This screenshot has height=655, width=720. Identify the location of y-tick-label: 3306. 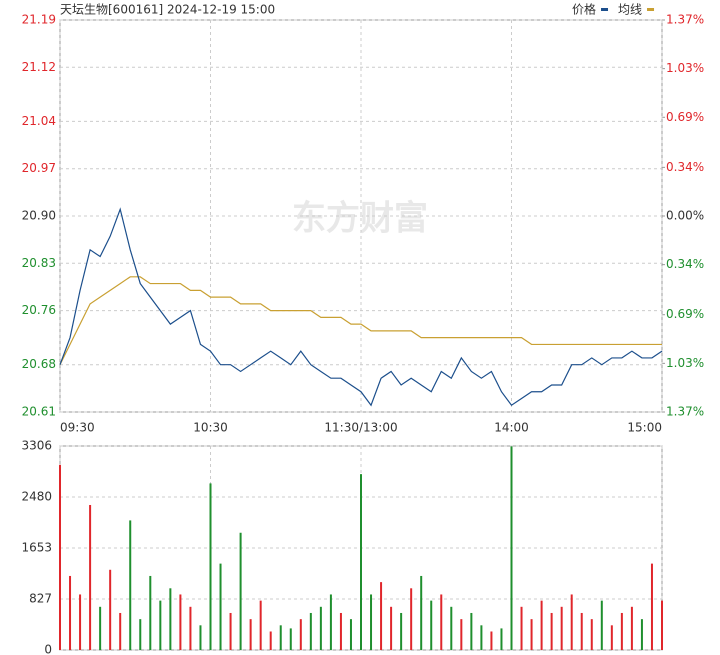
(36, 446).